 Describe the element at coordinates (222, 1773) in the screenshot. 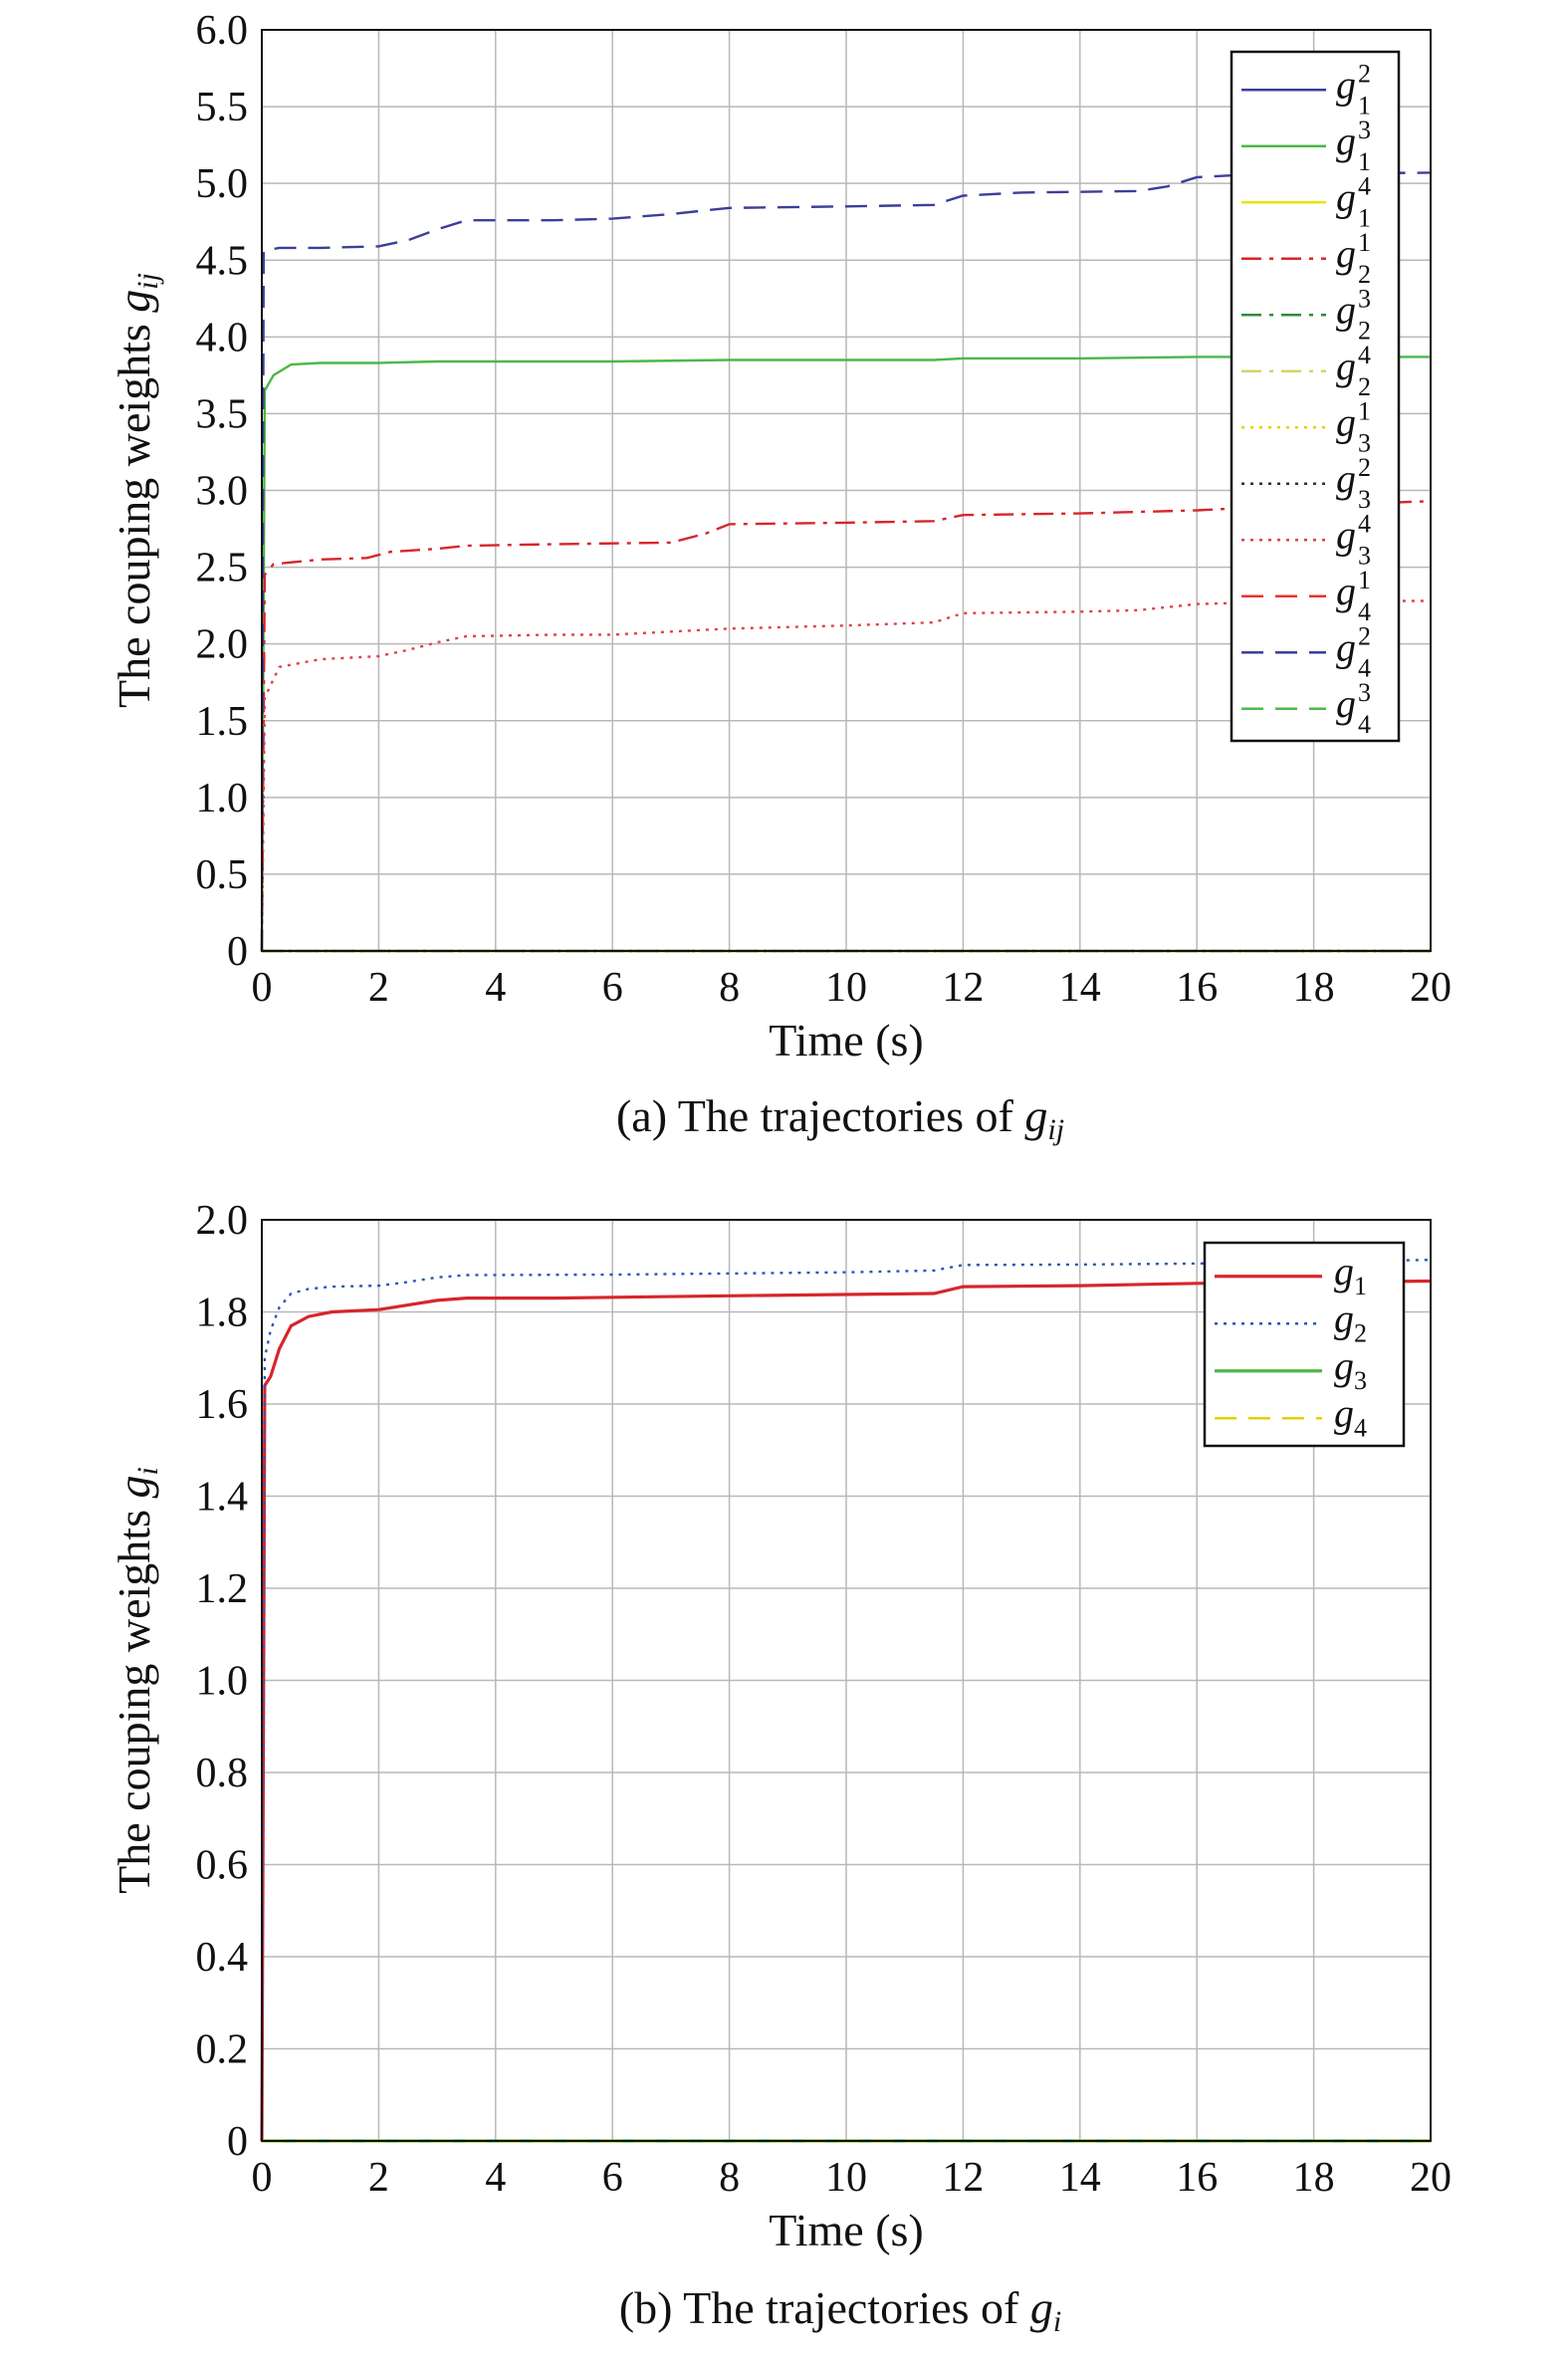

I see `y-tick-label: 0.8` at that location.